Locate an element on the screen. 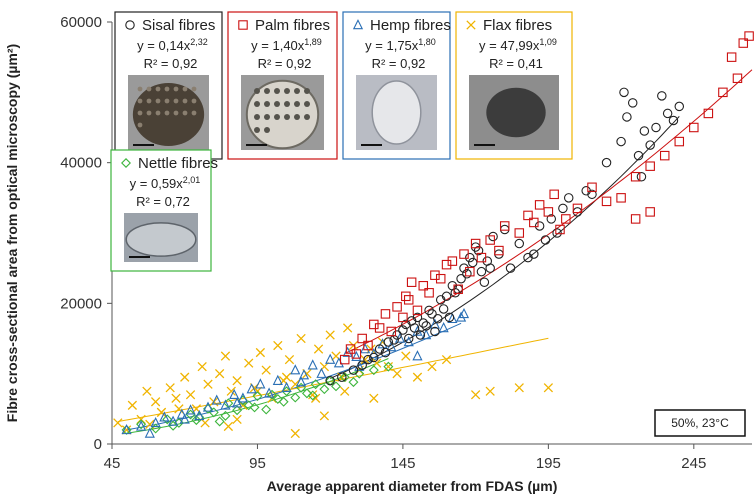  series-cross-points is located at coordinates (333, 381).